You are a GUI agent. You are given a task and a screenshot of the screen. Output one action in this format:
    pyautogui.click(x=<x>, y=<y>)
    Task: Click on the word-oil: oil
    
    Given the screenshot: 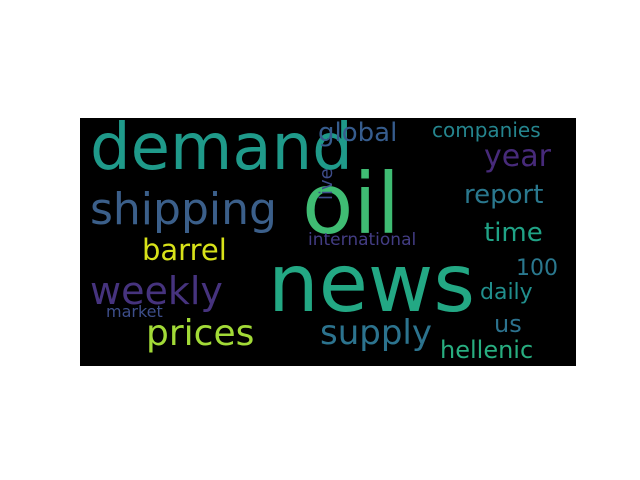 What is the action you would take?
    pyautogui.click(x=351, y=204)
    